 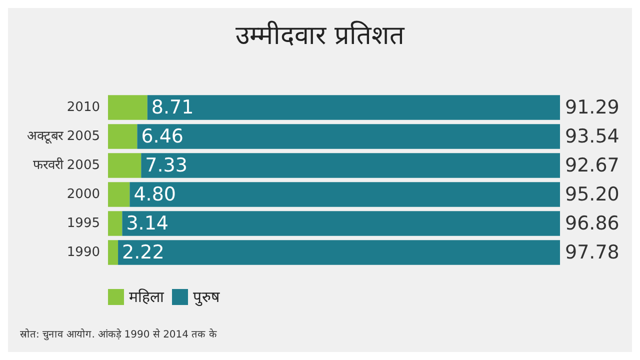 I want to click on data-label: 6.46, so click(x=162, y=137).